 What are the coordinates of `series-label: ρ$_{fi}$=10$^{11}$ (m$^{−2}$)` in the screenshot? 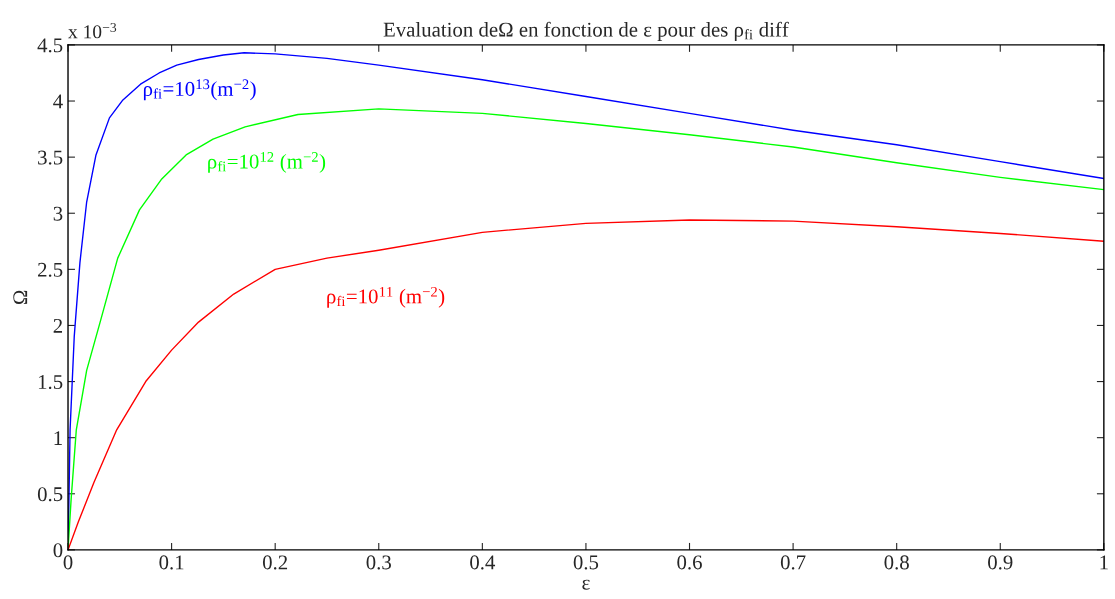 It's located at (386, 297).